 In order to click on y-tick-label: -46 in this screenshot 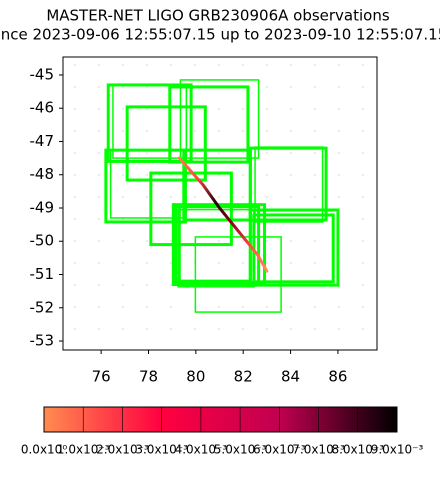, I will do `click(42, 108)`.